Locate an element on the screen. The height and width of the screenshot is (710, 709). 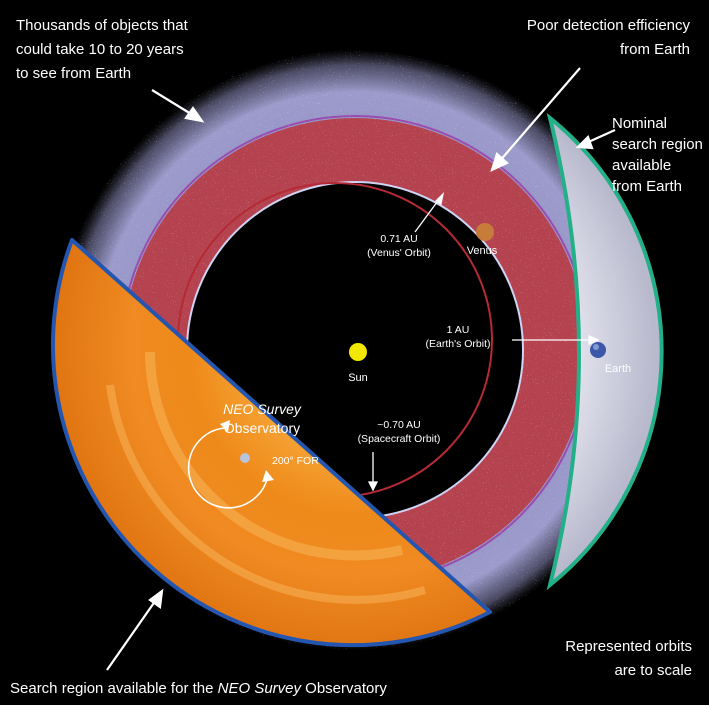
sun is located at coordinates (358, 352).